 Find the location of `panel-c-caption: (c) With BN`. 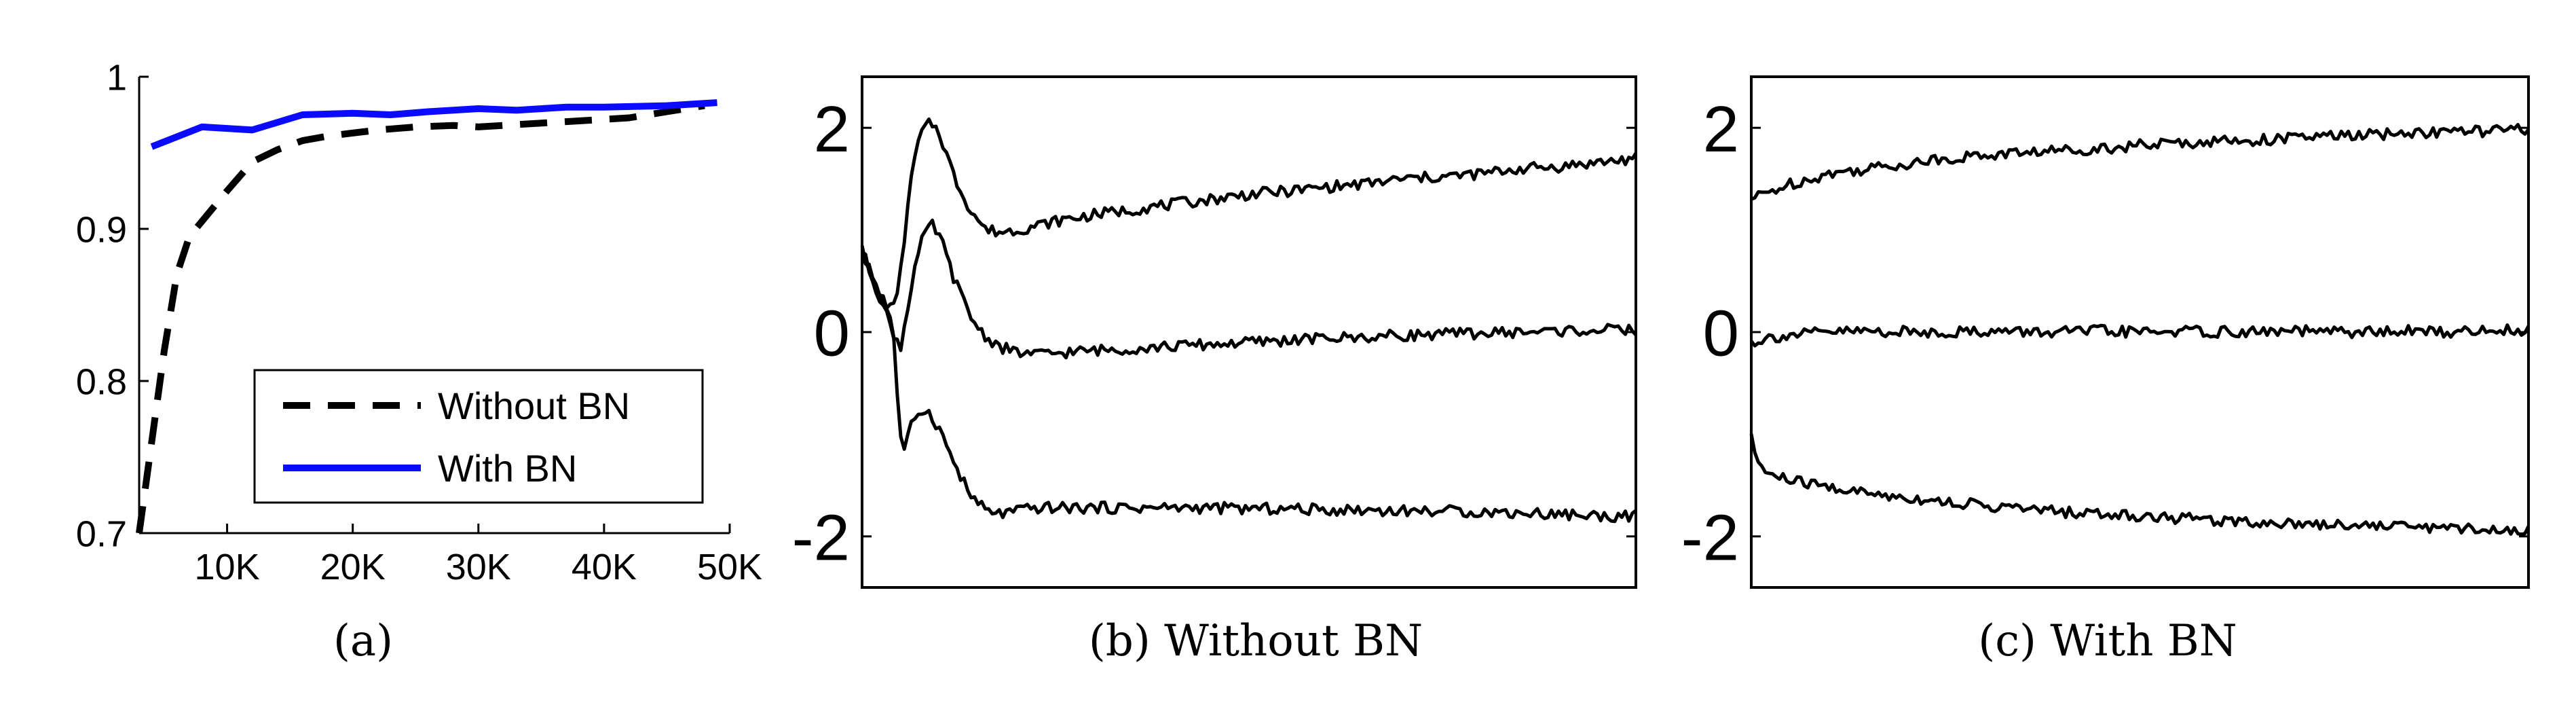

panel-c-caption: (c) With BN is located at coordinates (2108, 641).